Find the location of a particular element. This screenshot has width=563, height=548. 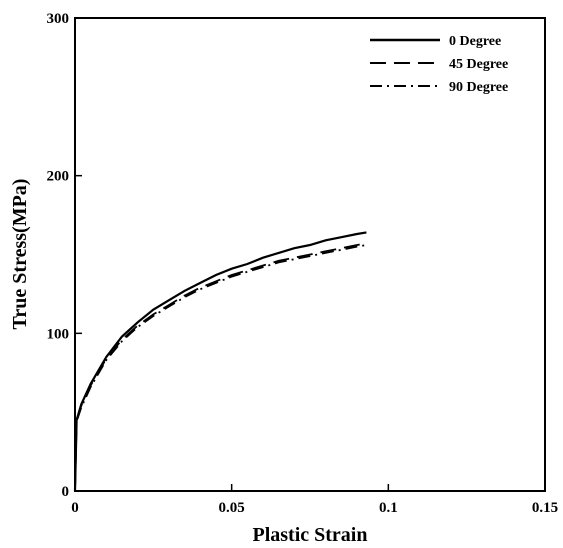

x-tick-label: 0.1 is located at coordinates (388, 508).